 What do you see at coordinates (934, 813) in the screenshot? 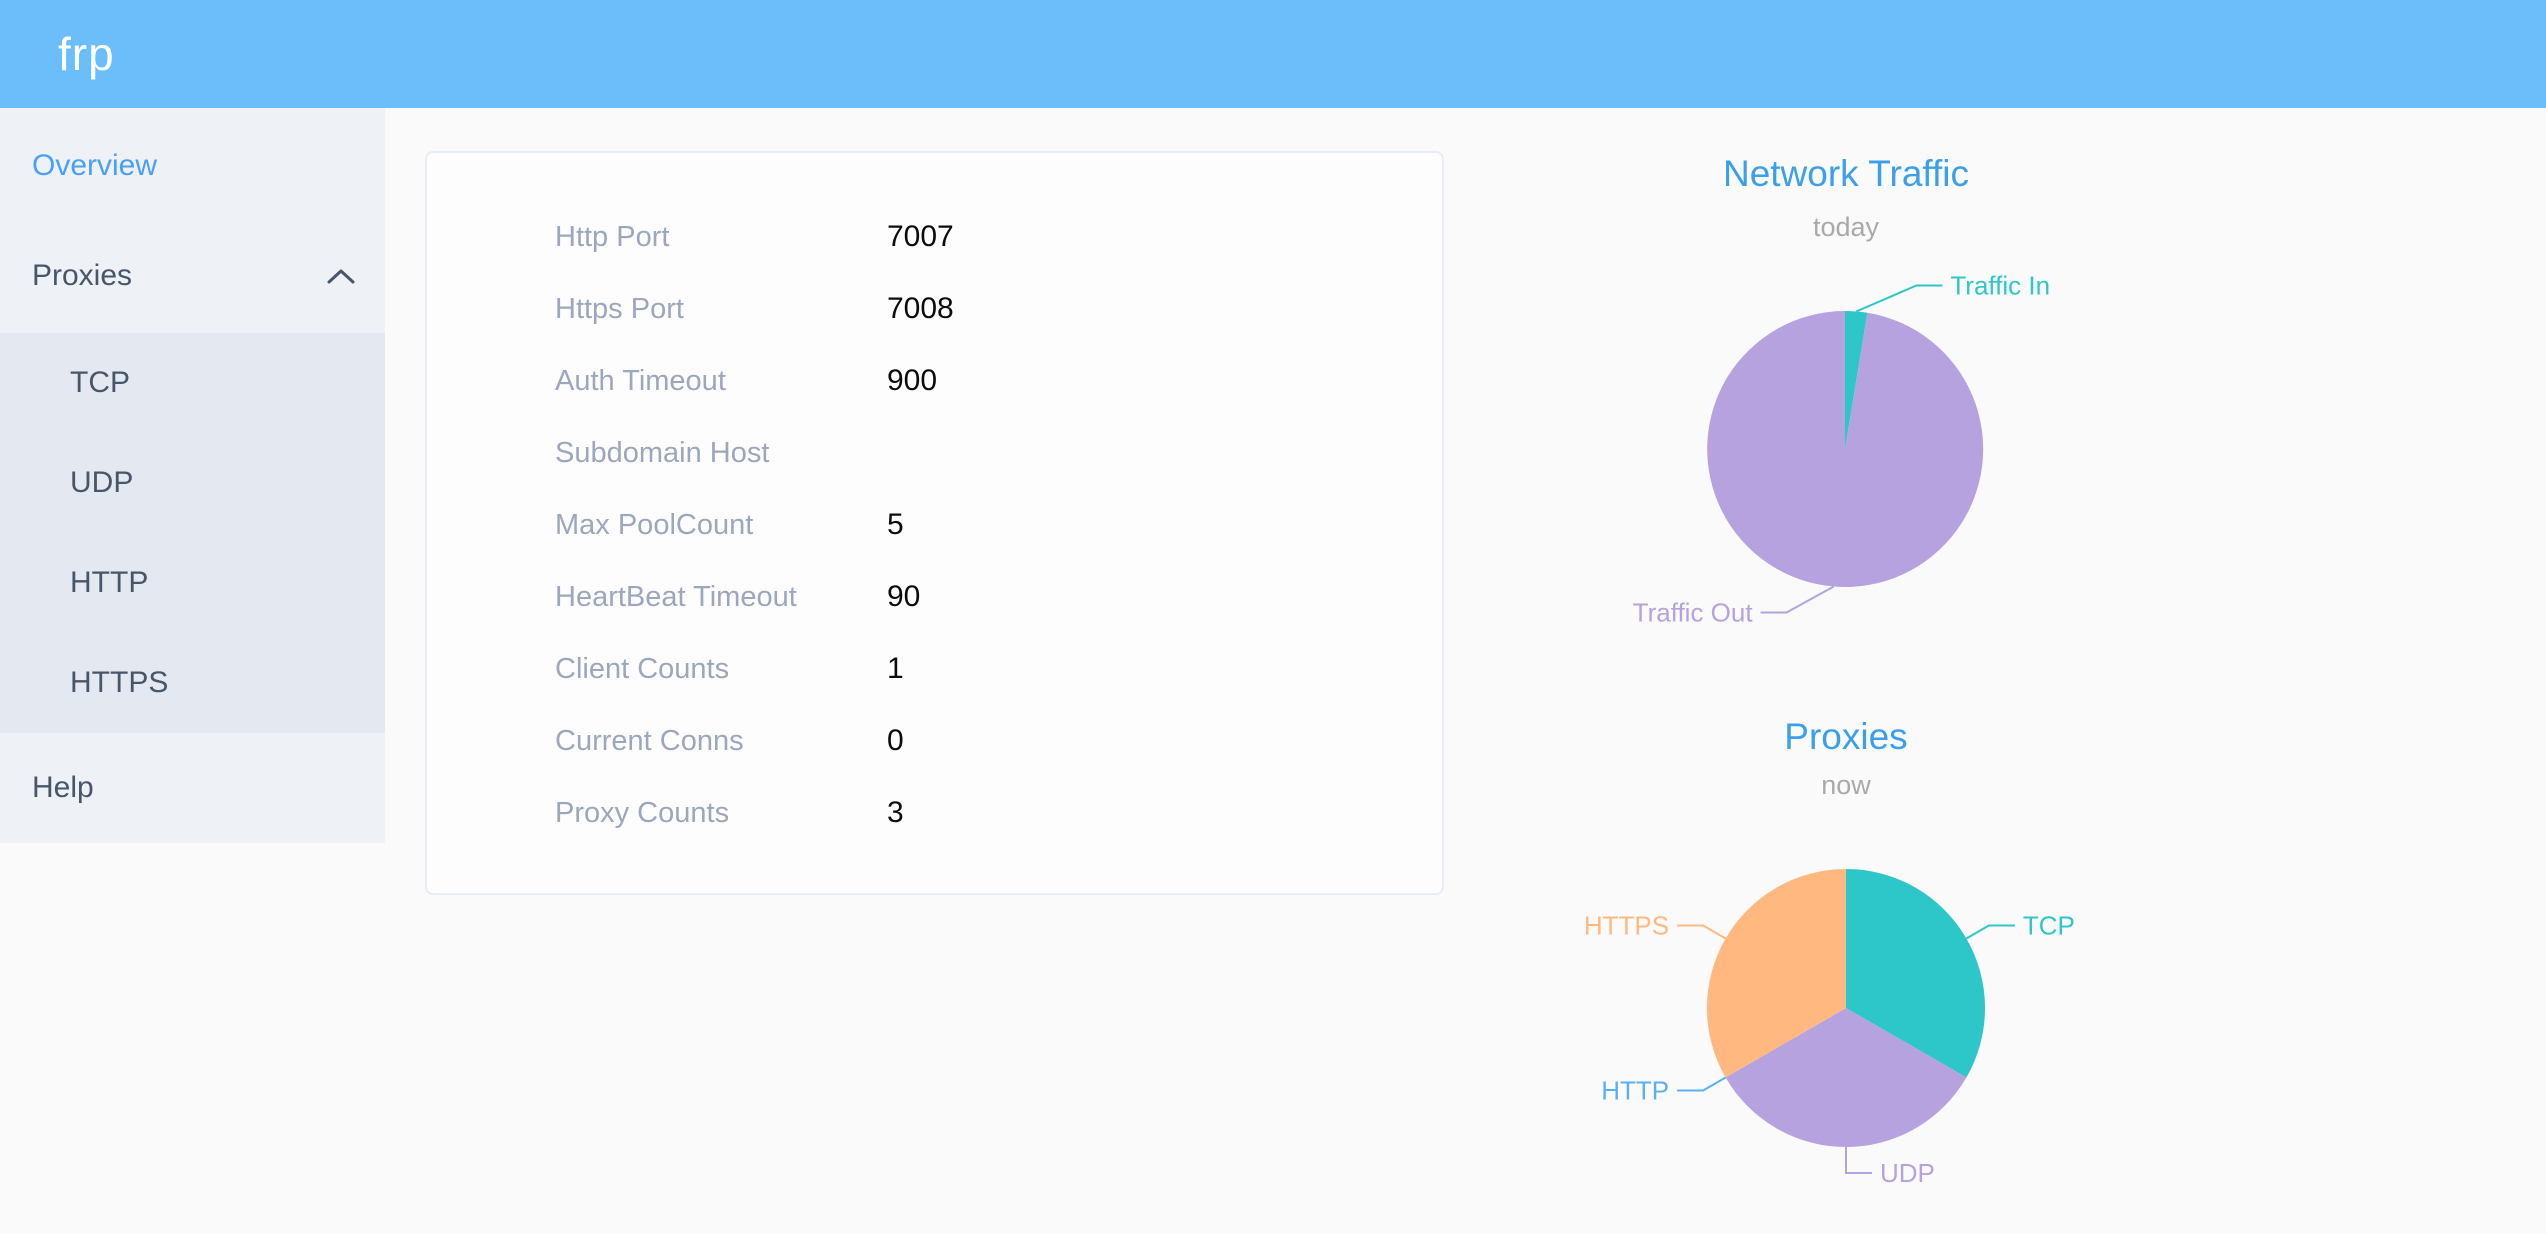
I see `info-row-proxy-counts: Proxy Counts 3` at bounding box center [934, 813].